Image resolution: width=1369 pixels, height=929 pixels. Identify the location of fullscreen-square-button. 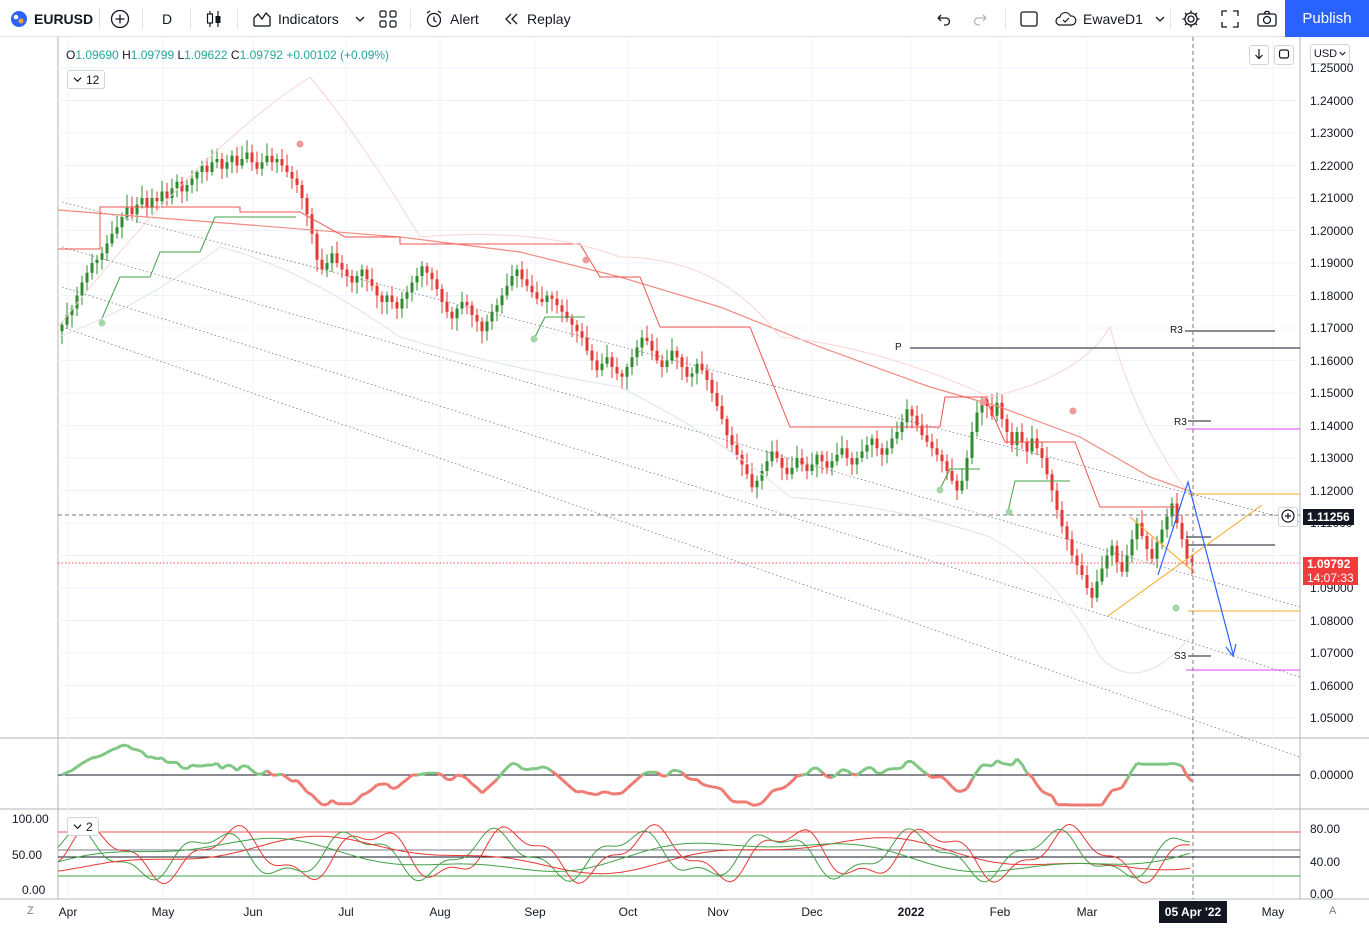
(1029, 18).